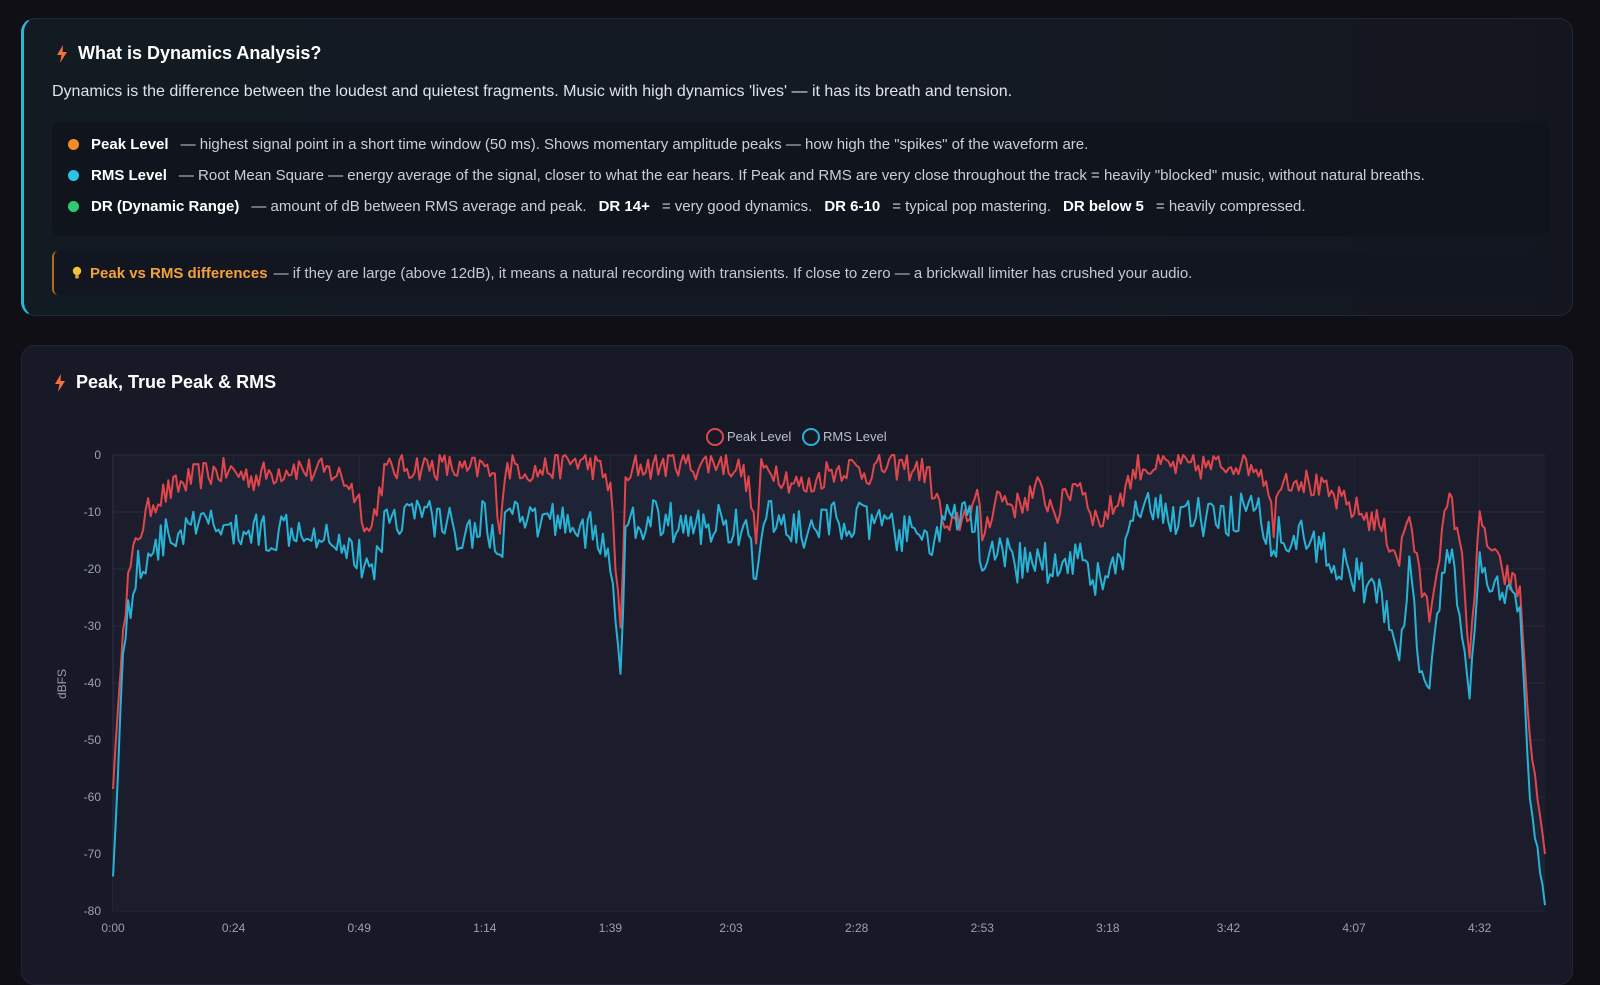 This screenshot has width=1600, height=985. I want to click on dr-strong-2: DR 6-10, so click(852, 206).